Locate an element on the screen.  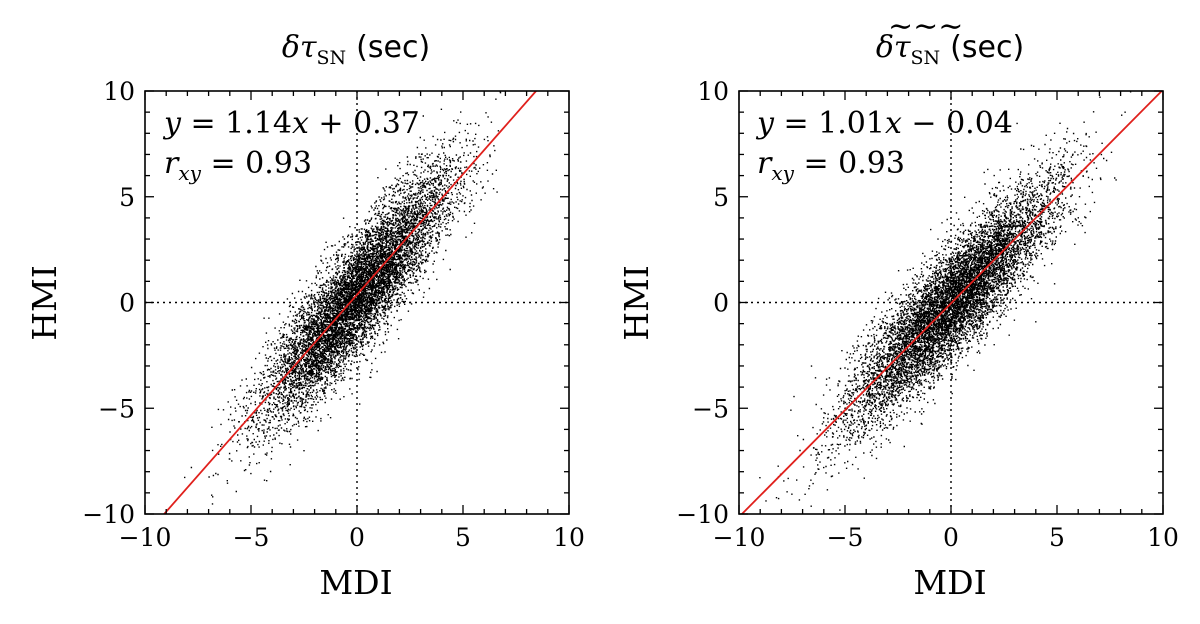
title-tilde: ∼∼∼ is located at coordinates (925, 26).